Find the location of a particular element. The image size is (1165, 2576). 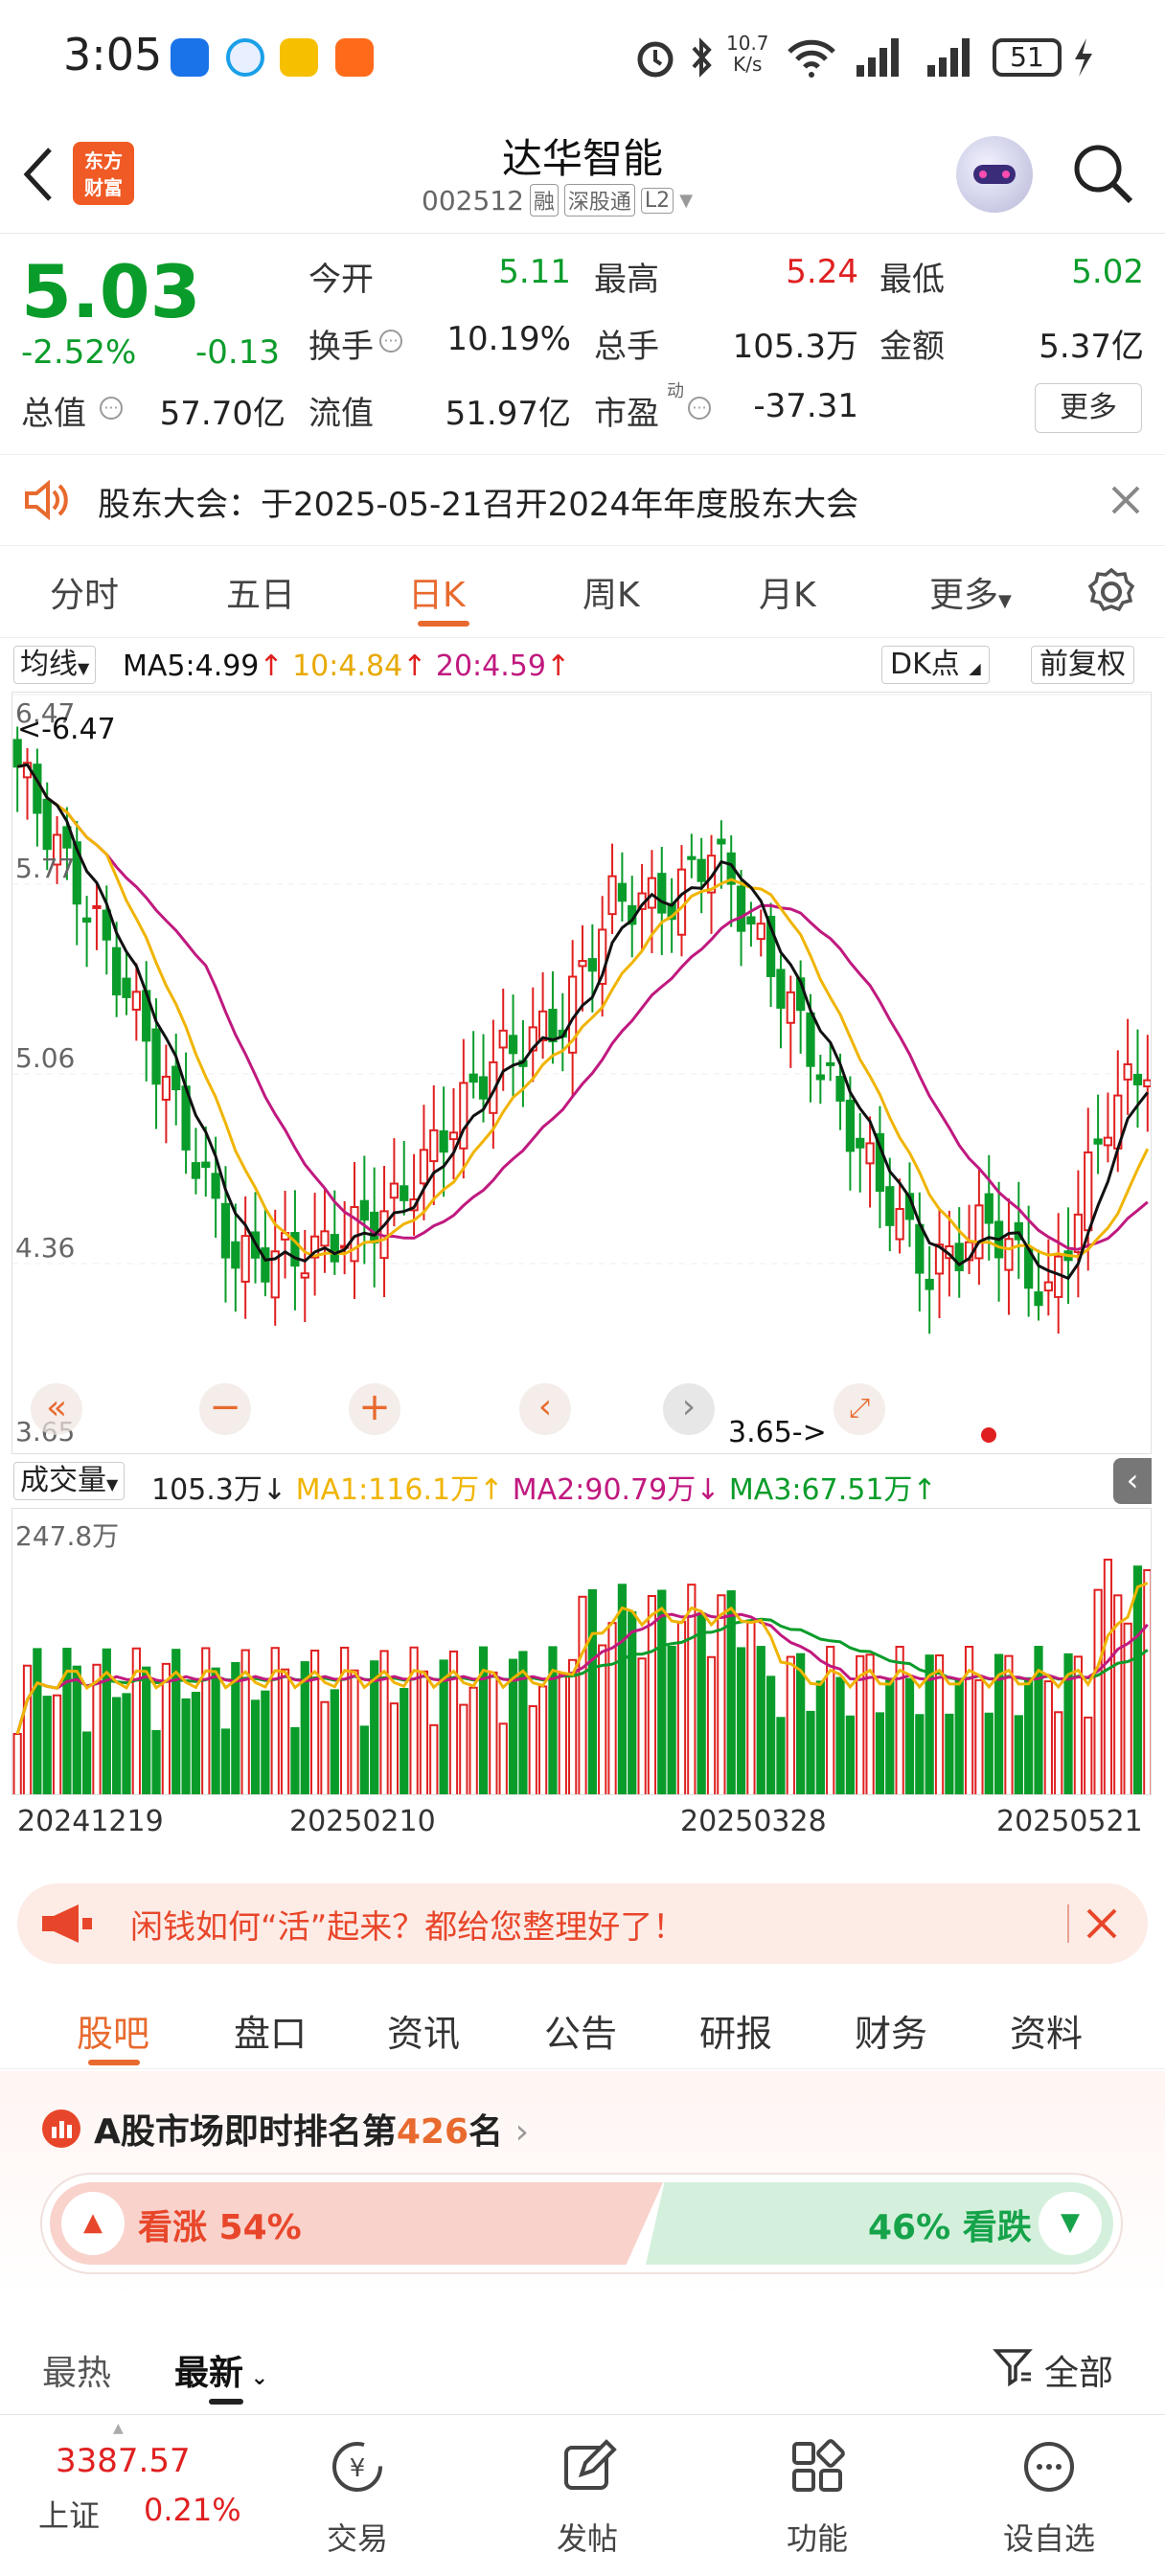

search-icon is located at coordinates (1103, 174).